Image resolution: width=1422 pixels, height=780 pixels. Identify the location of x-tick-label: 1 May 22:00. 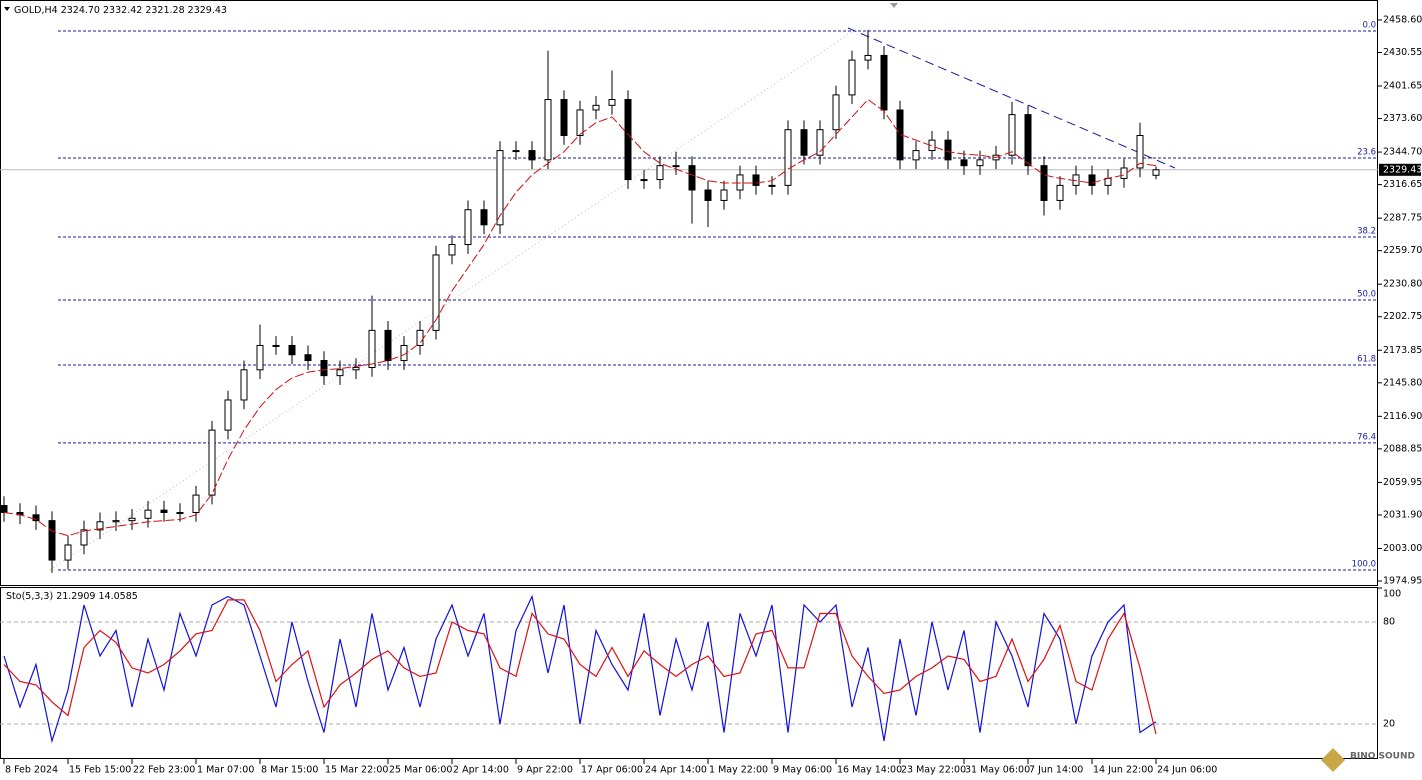
(738, 770).